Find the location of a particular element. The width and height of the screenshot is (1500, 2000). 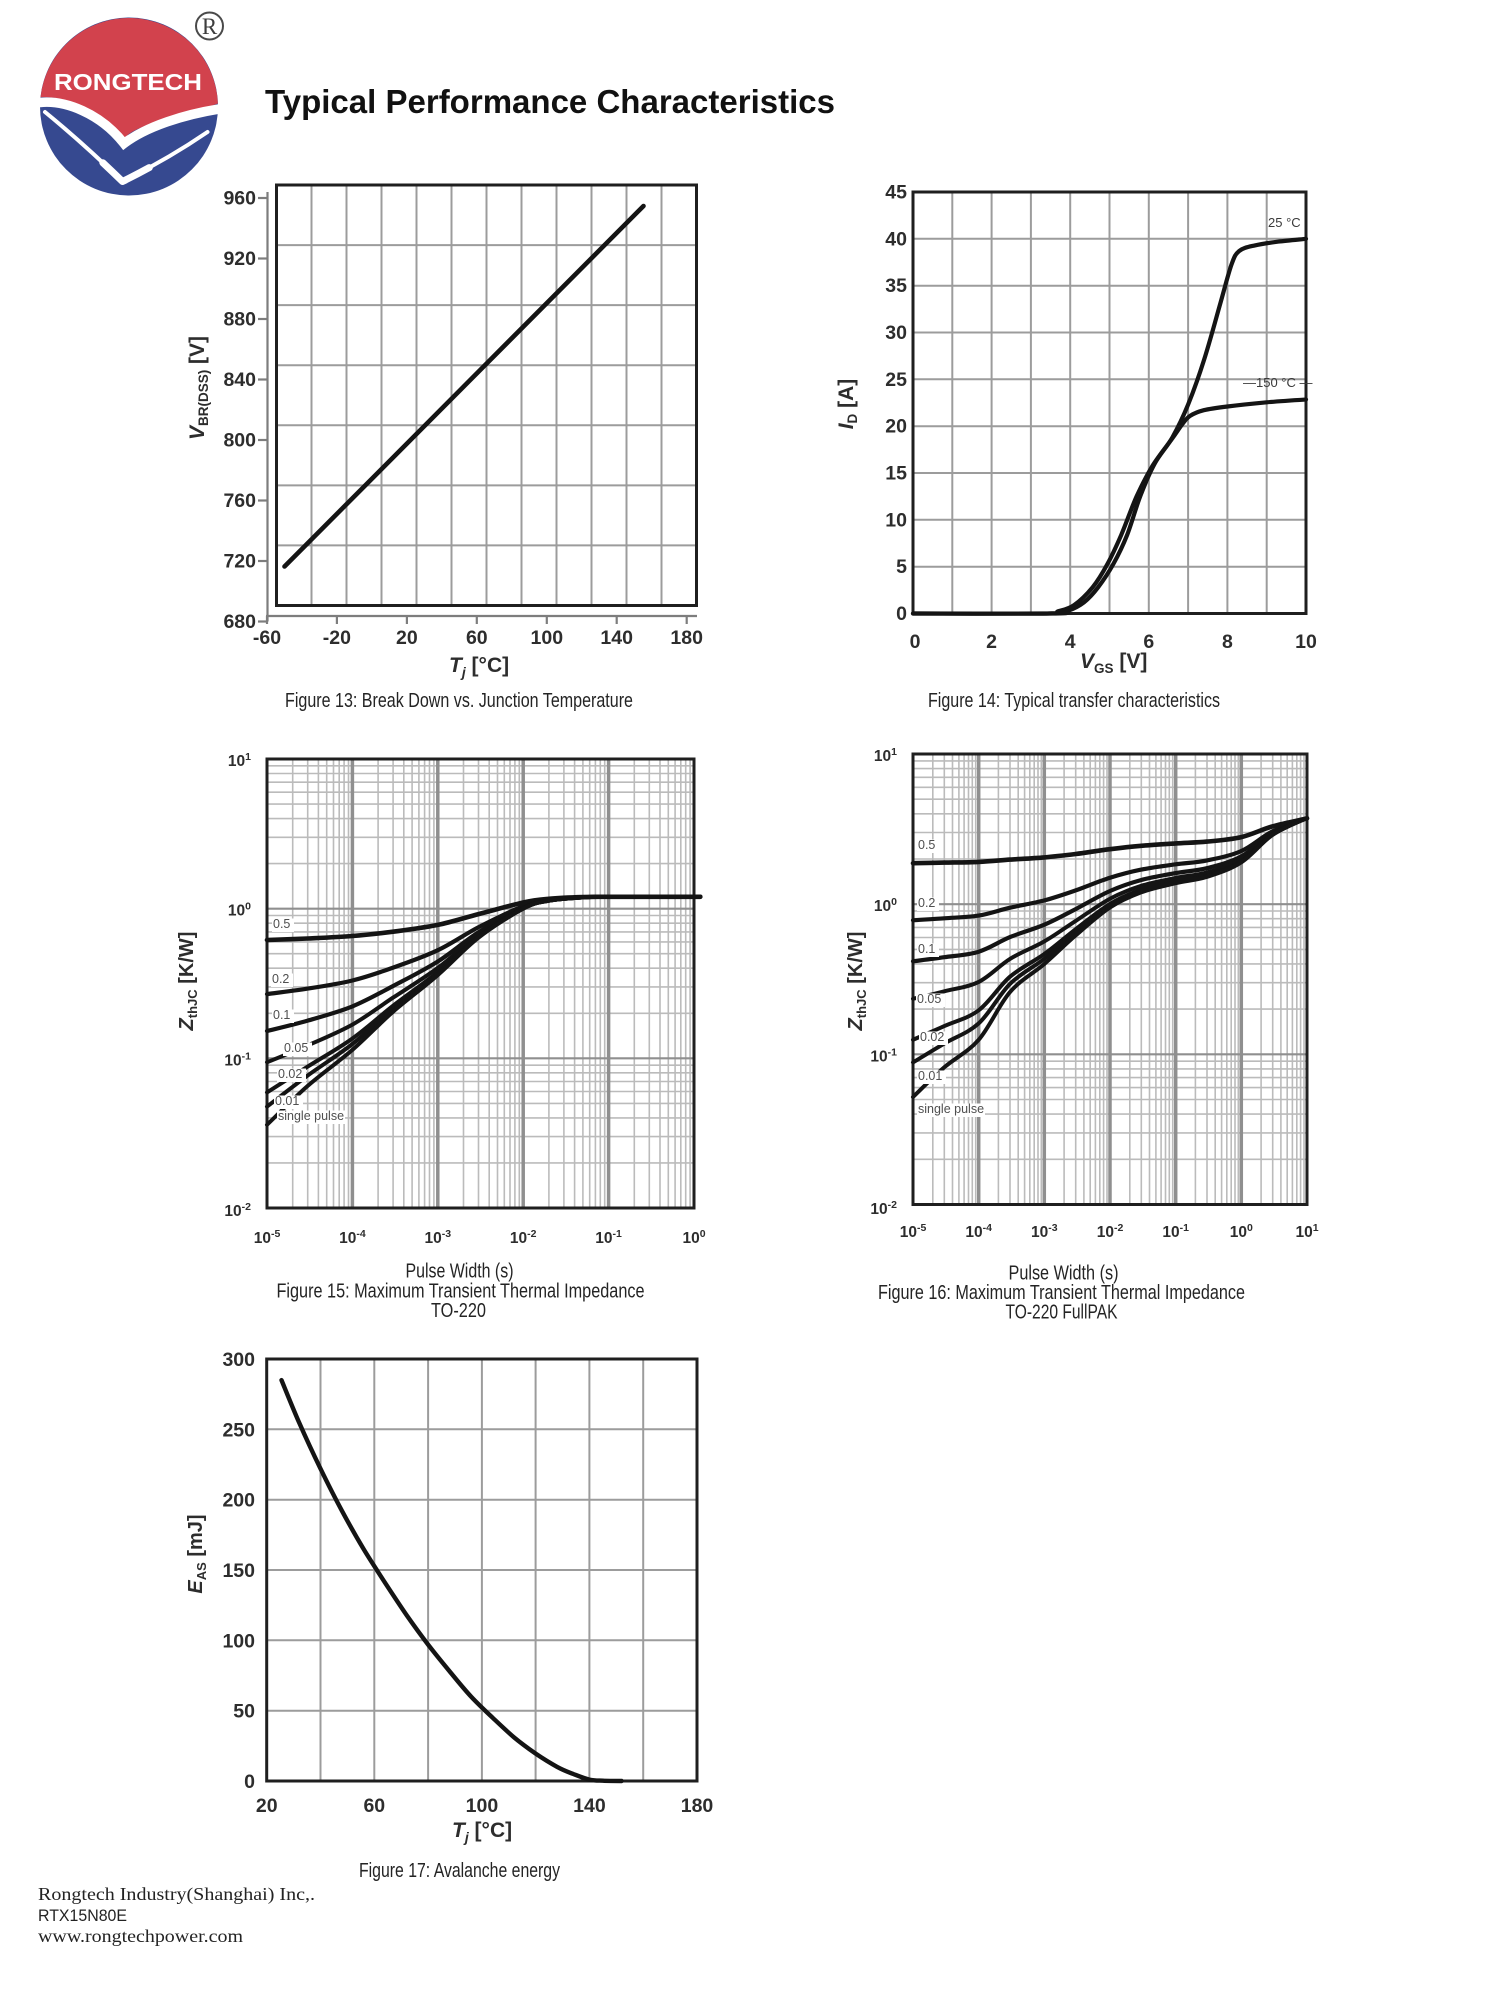

svg-text: ID [A] is located at coordinates (847, 404).